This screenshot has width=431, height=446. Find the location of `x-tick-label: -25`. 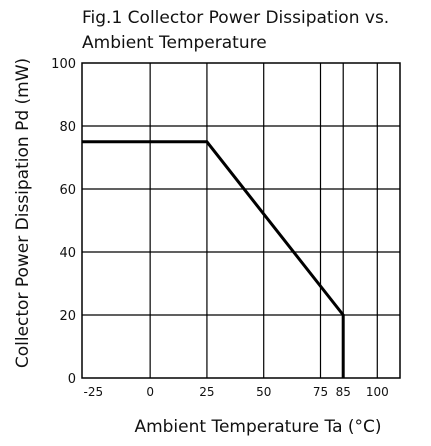

x-tick-label: -25 is located at coordinates (94, 392).